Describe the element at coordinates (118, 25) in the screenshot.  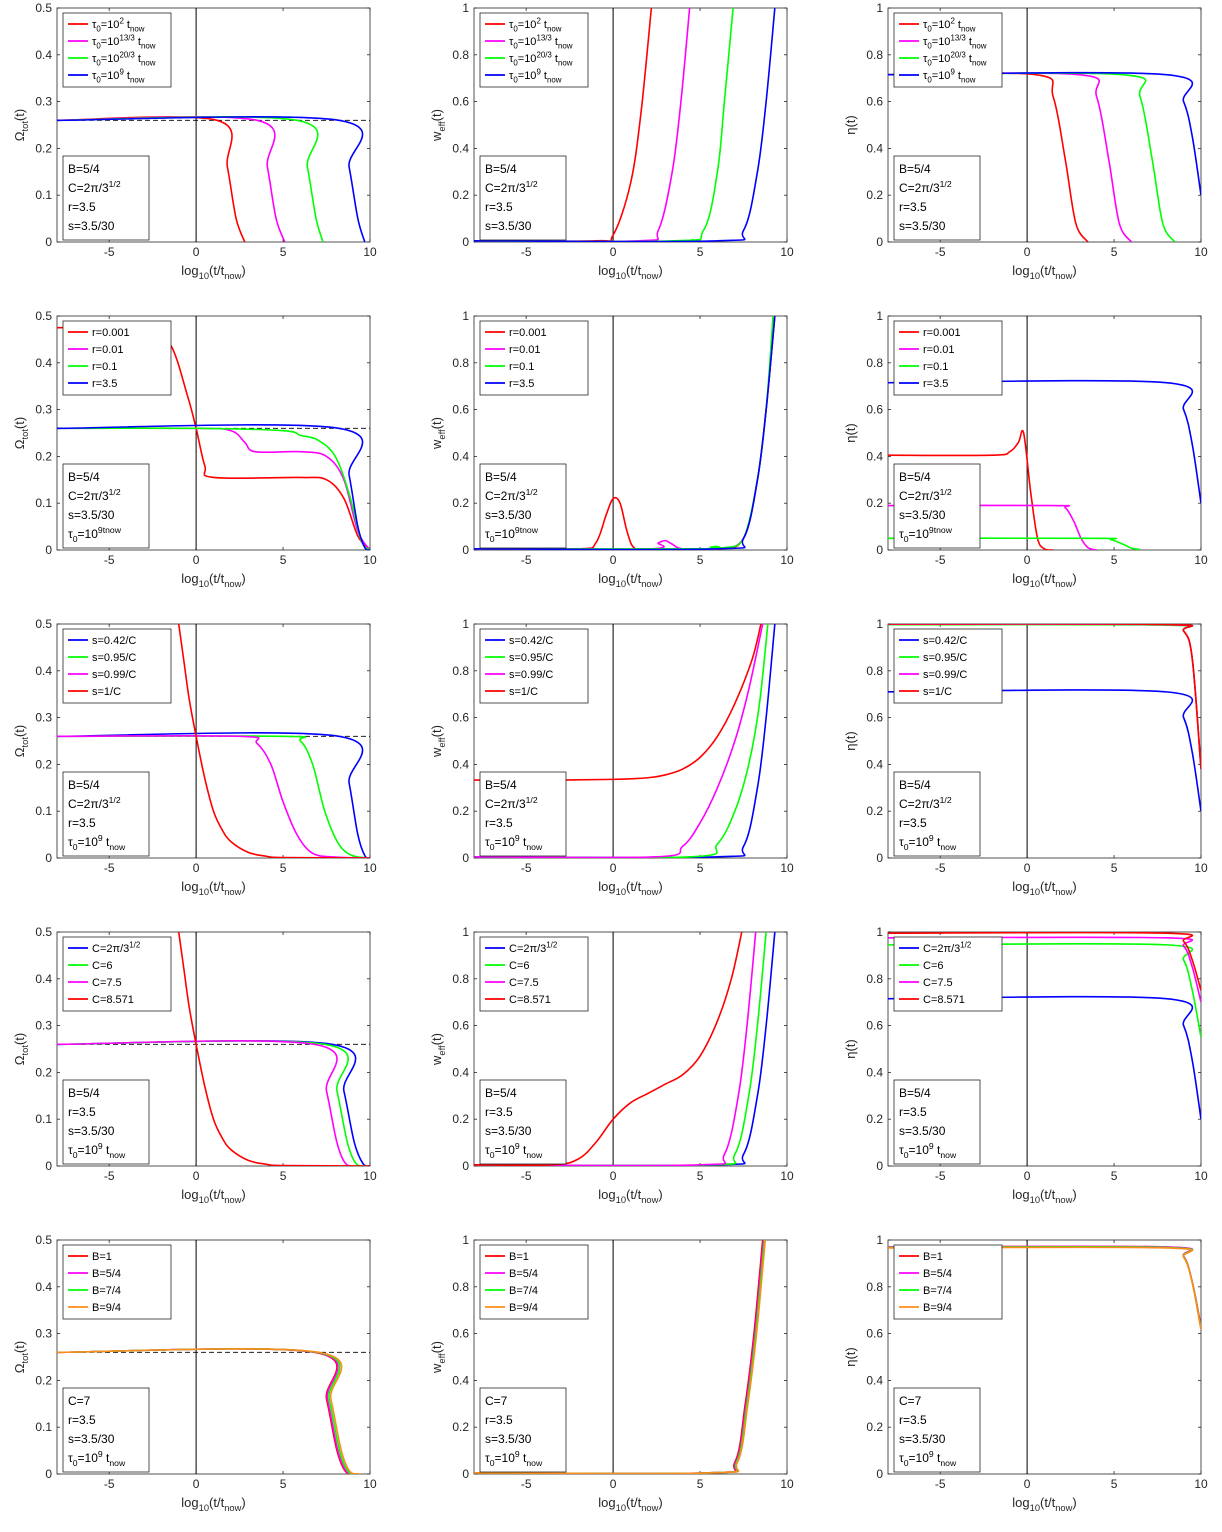
I see `legend-entry: τ0=102 tnow` at that location.